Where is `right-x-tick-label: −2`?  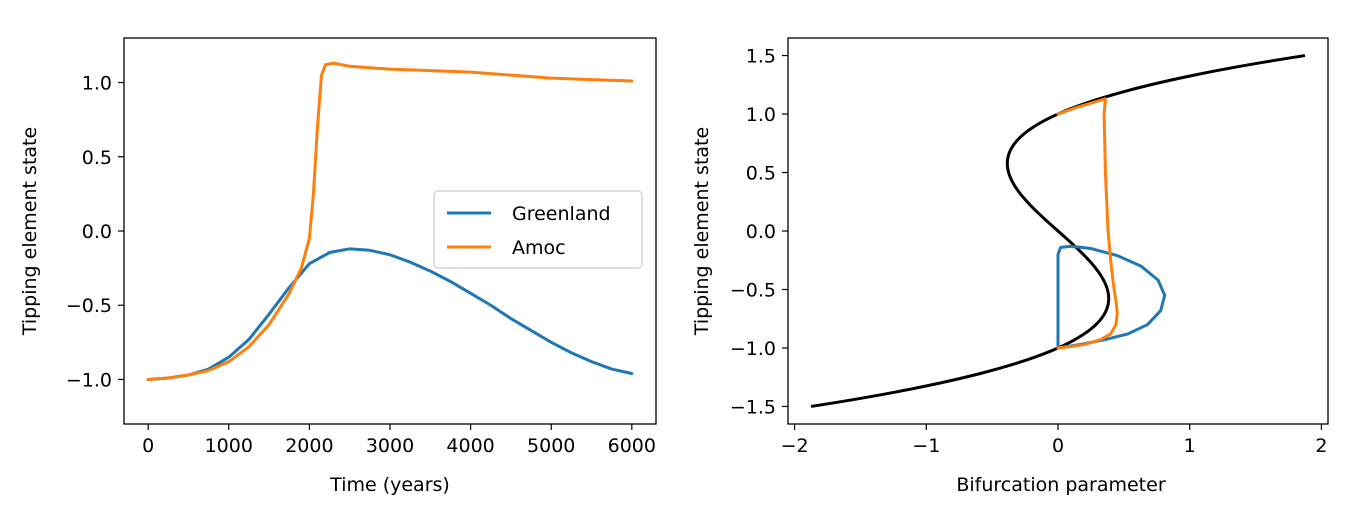
right-x-tick-label: −2 is located at coordinates (795, 446).